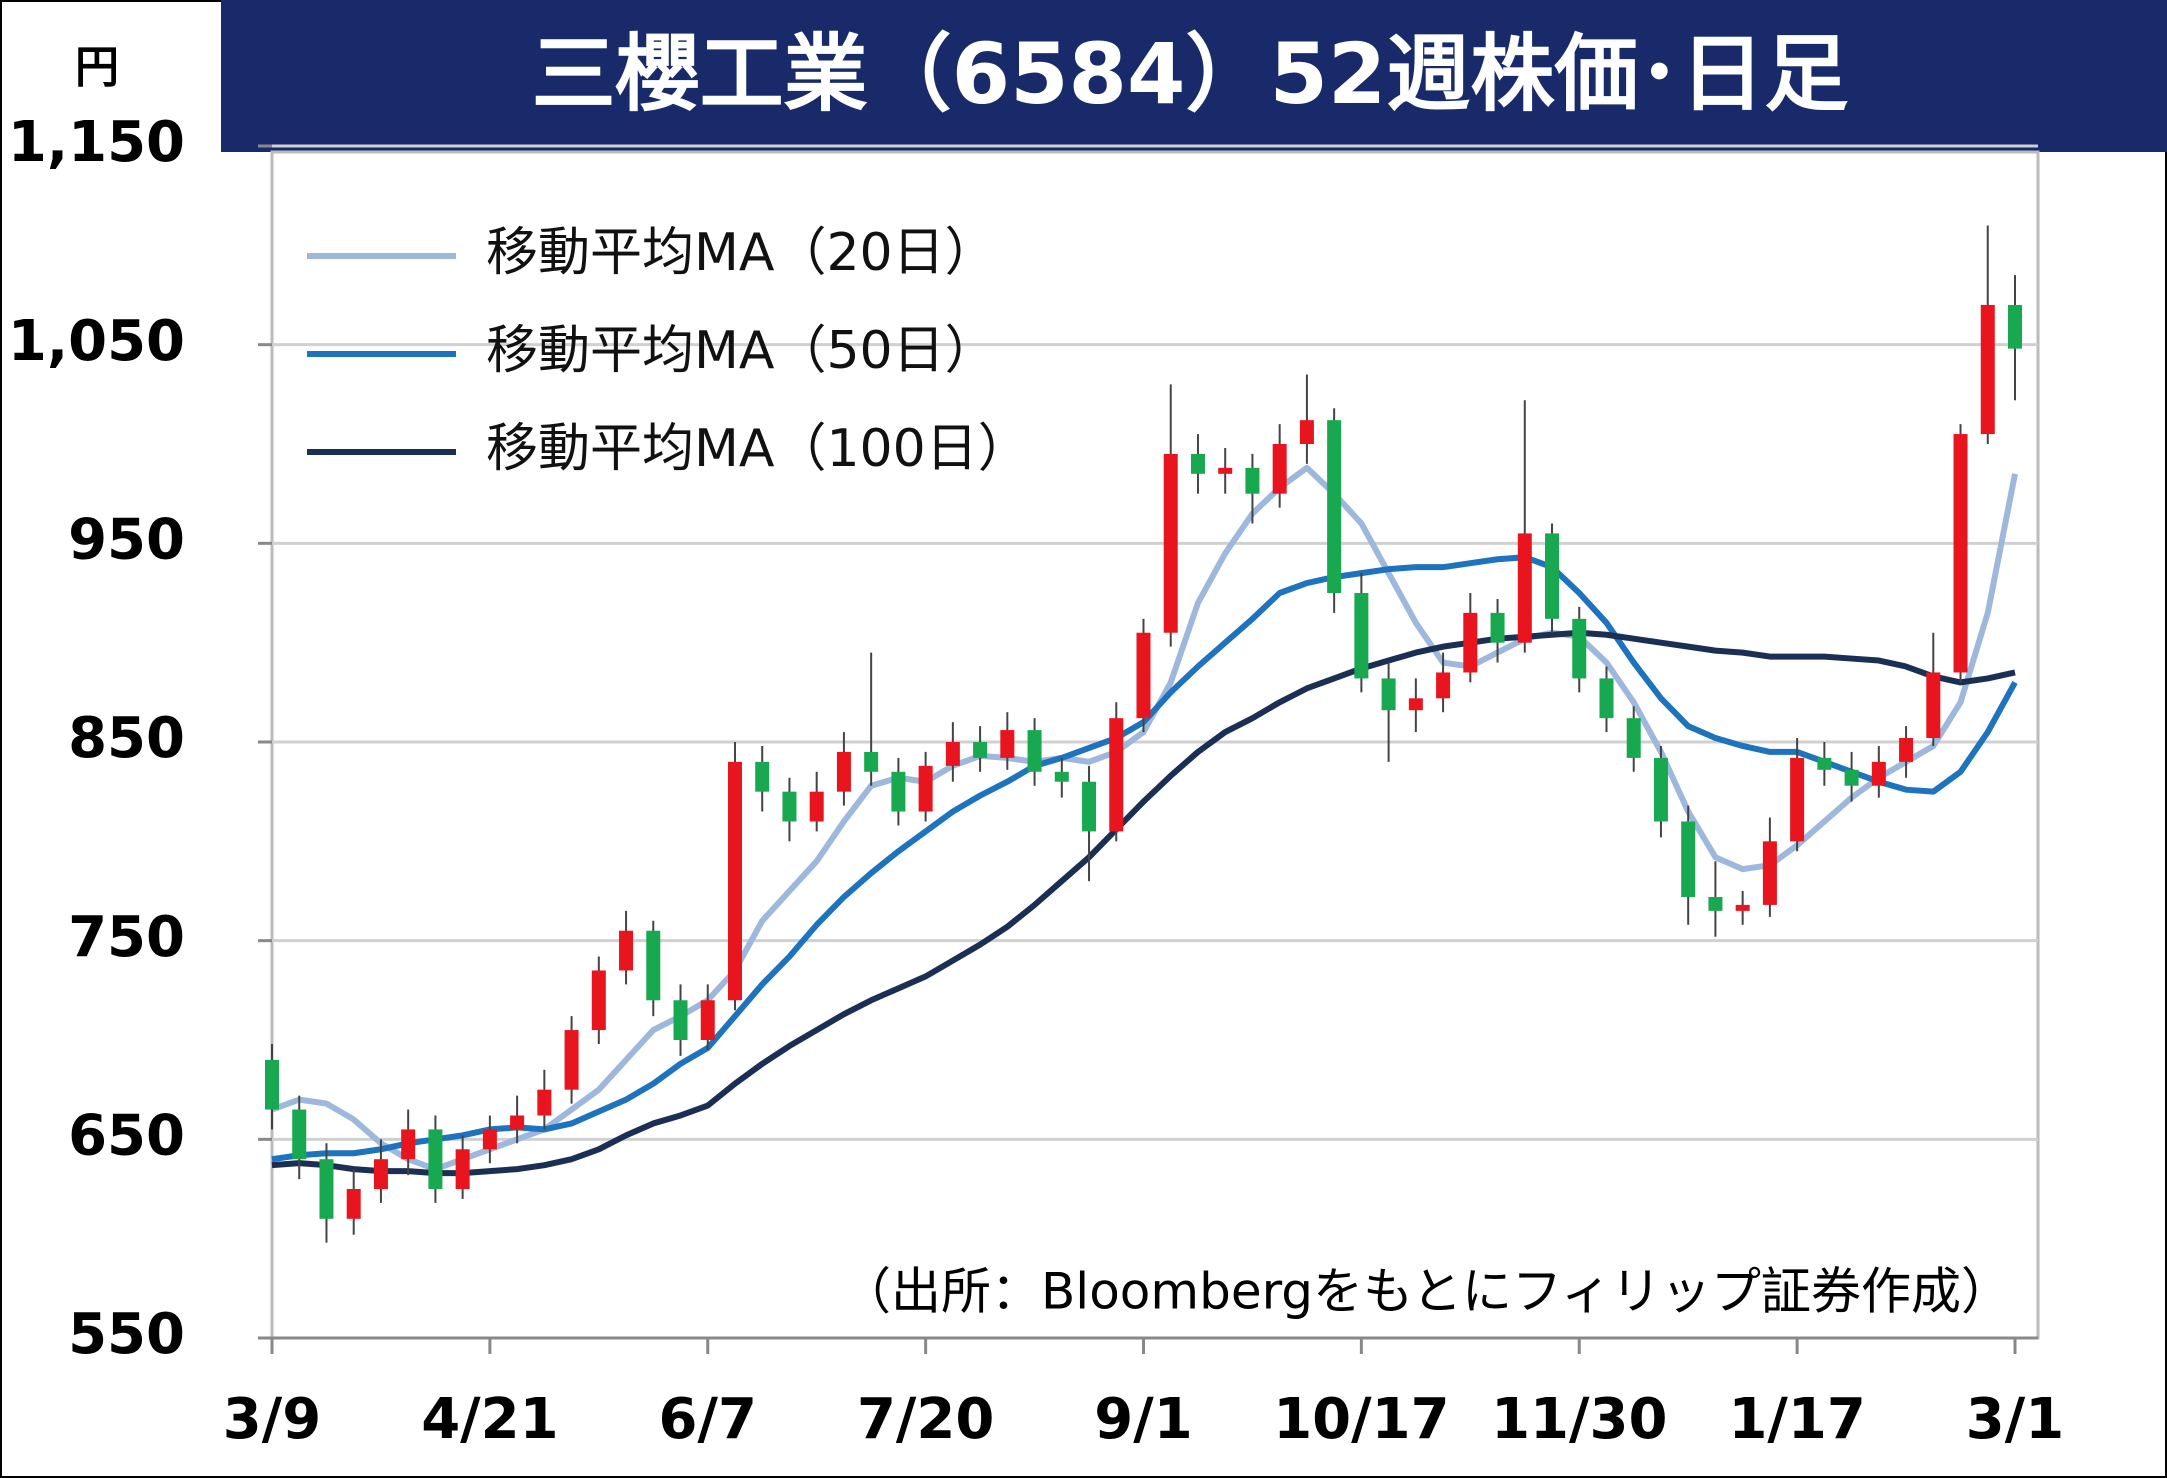  I want to click on source-note: （出所：Bloombergをもとにフィリップ証券作成）, so click(1426, 1292).